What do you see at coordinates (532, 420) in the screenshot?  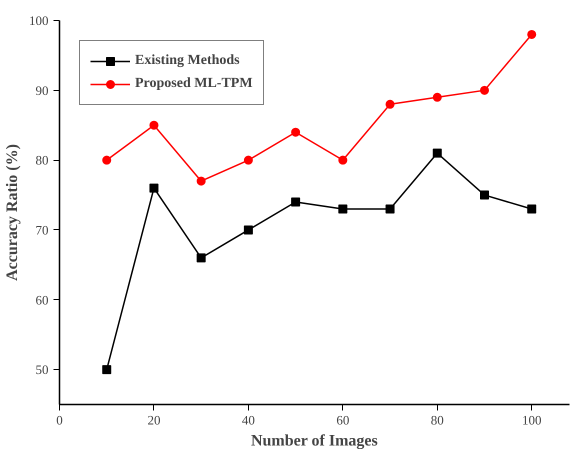 I see `x-tick-label: 100` at bounding box center [532, 420].